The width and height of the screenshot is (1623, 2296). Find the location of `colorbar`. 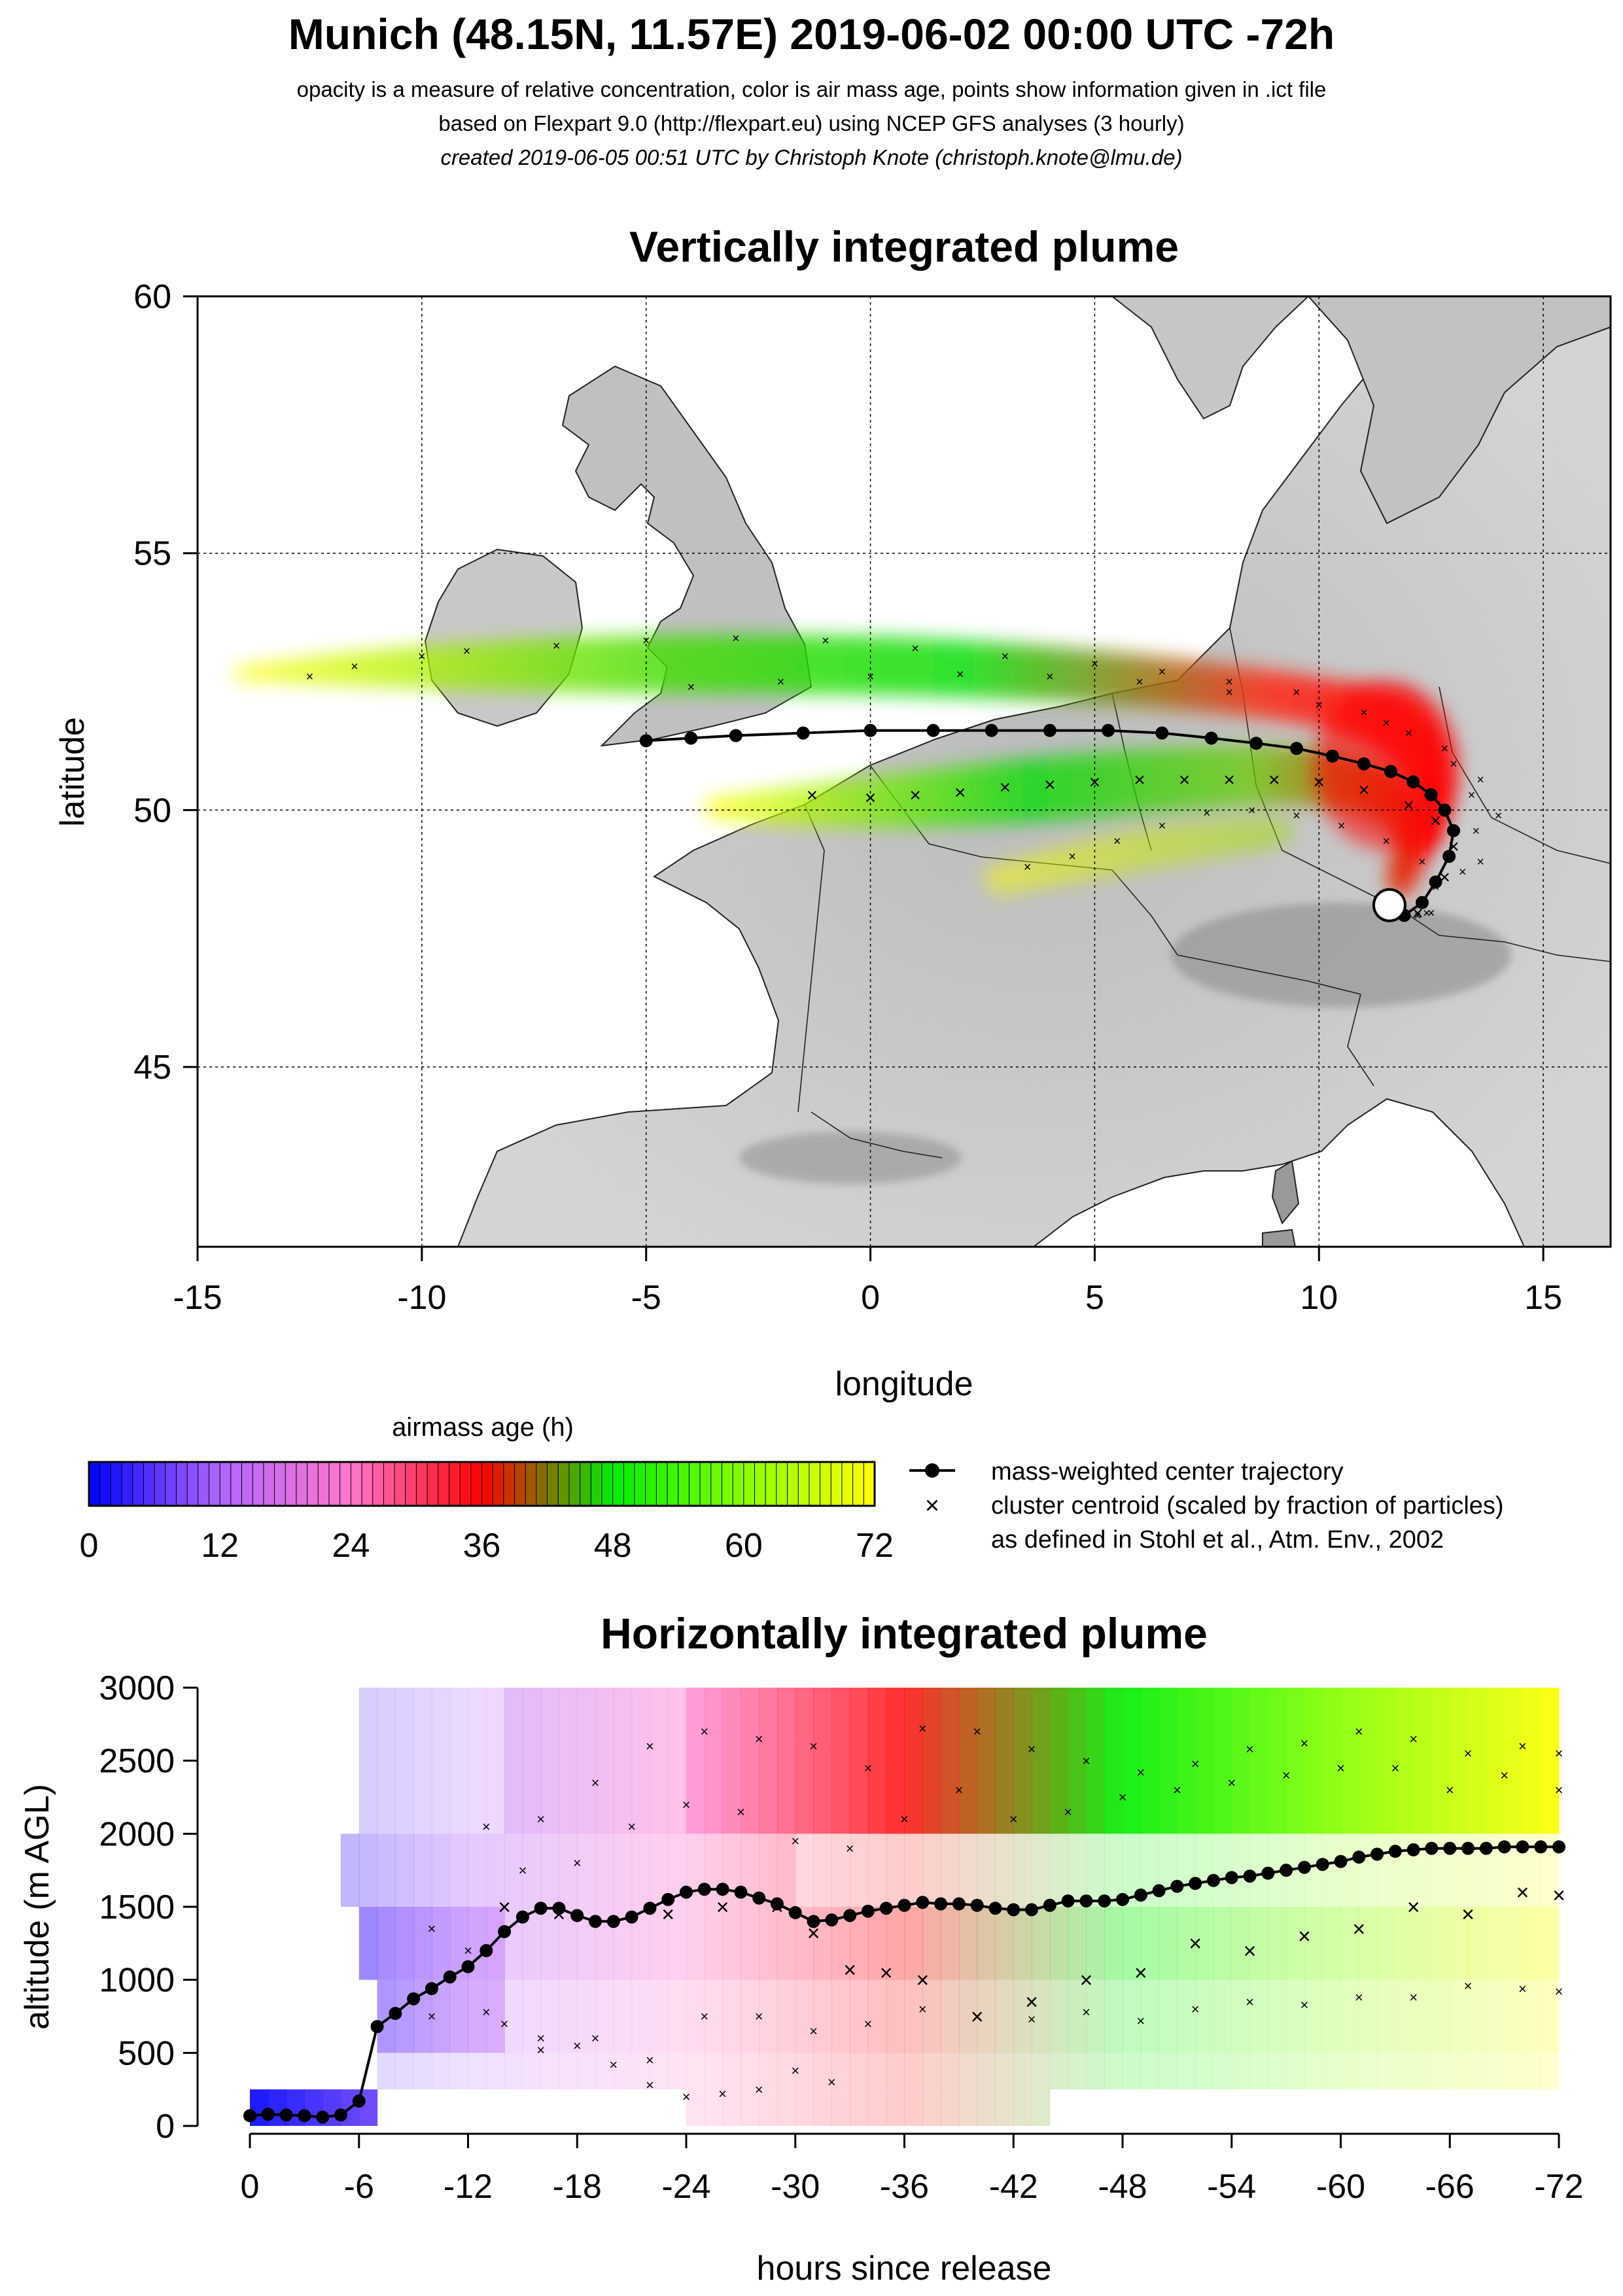

colorbar is located at coordinates (482, 1484).